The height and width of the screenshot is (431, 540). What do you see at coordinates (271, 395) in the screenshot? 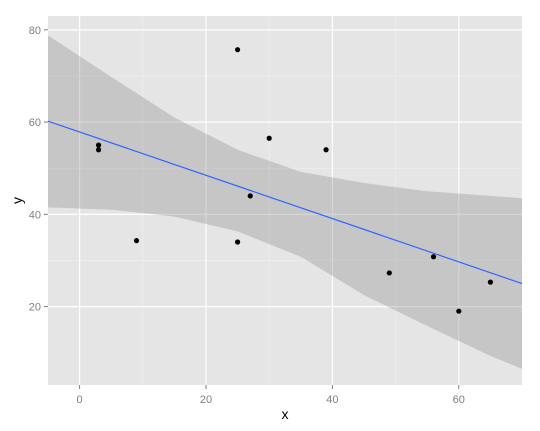
I see `x-axis-ticks: 0 20 40 60` at bounding box center [271, 395].